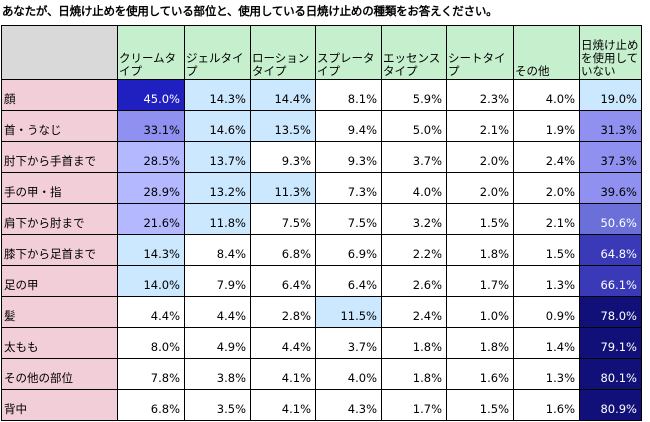  Describe the element at coordinates (217, 188) in the screenshot. I see `value-cell: 13.2%` at that location.